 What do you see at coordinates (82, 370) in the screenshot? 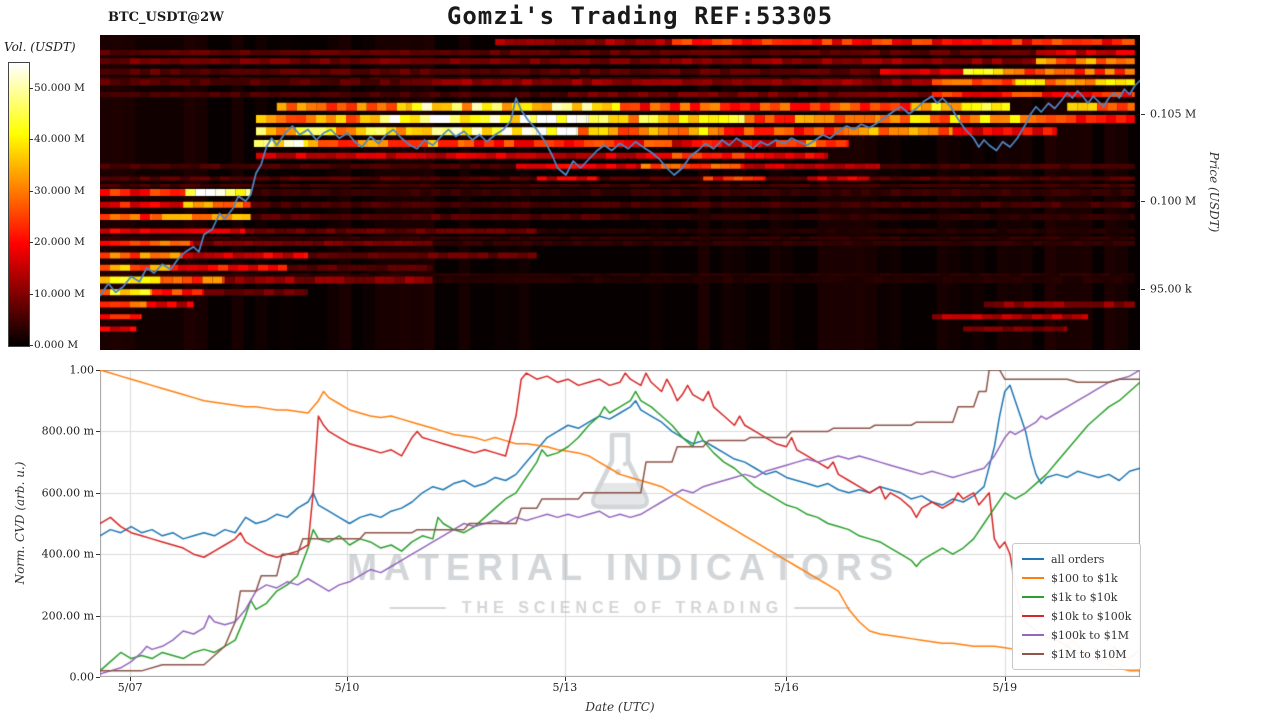
I see `cvd-y-tick-label: 1.00` at bounding box center [82, 370].